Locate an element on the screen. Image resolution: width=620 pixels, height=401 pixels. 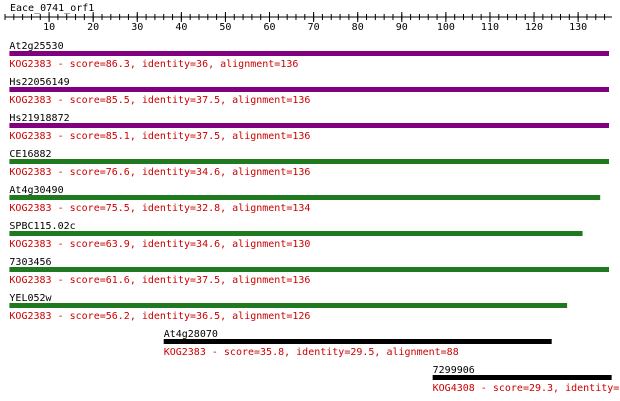
hit-name: YEL052w is located at coordinates (30, 298).